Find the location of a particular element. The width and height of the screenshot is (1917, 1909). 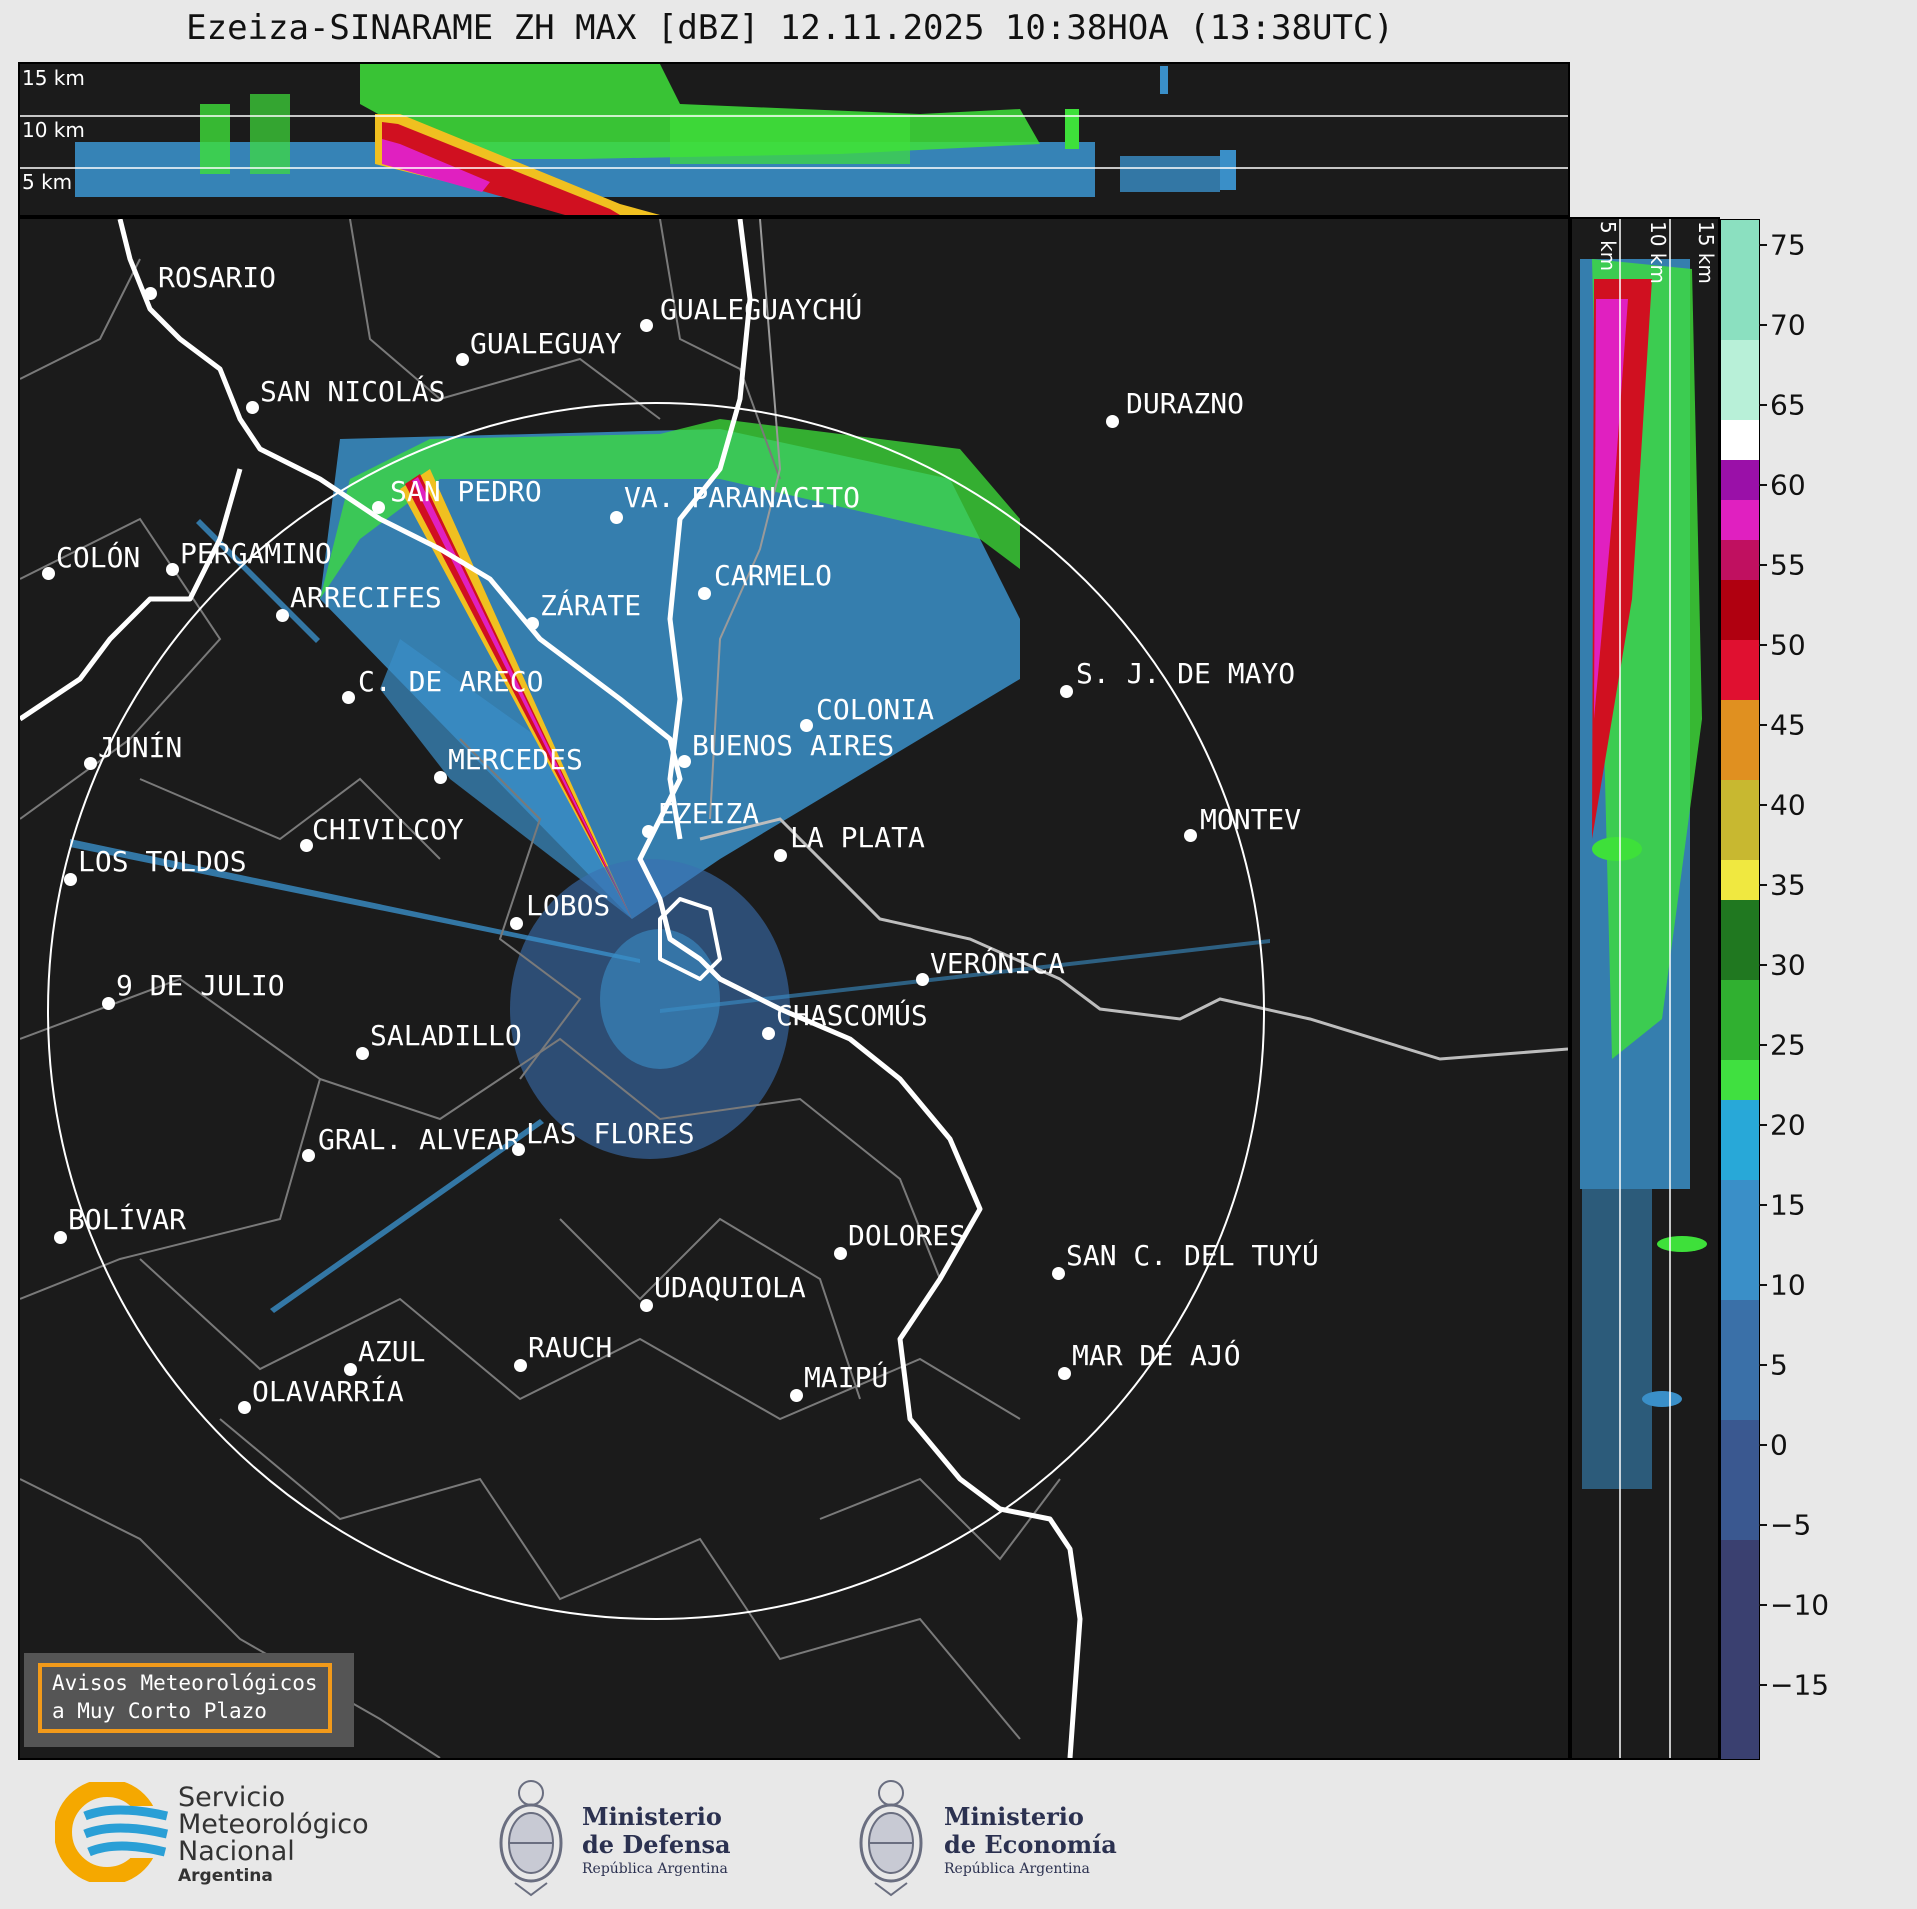

avisos-line2: a Muy Corto Plazo is located at coordinates (159, 1711).